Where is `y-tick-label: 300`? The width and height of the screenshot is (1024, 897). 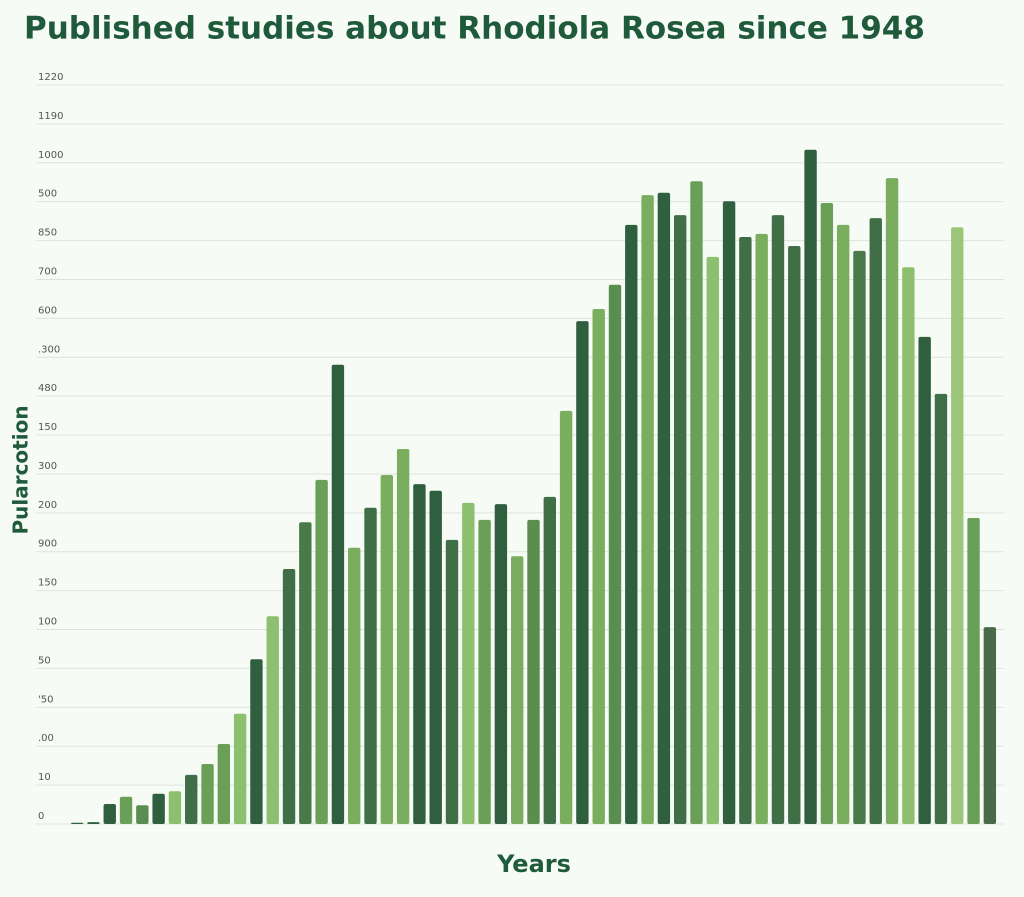 y-tick-label: 300 is located at coordinates (47, 466).